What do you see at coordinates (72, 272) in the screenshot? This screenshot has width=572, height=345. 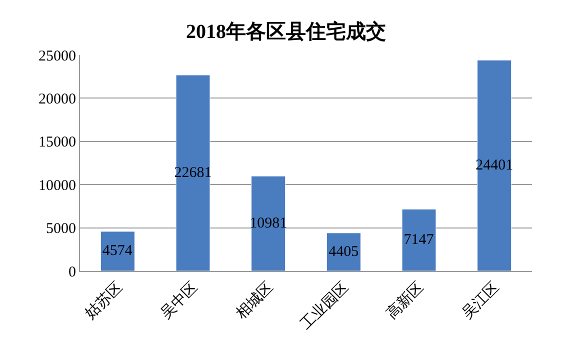 I see `y-tick-label: 0` at bounding box center [72, 272].